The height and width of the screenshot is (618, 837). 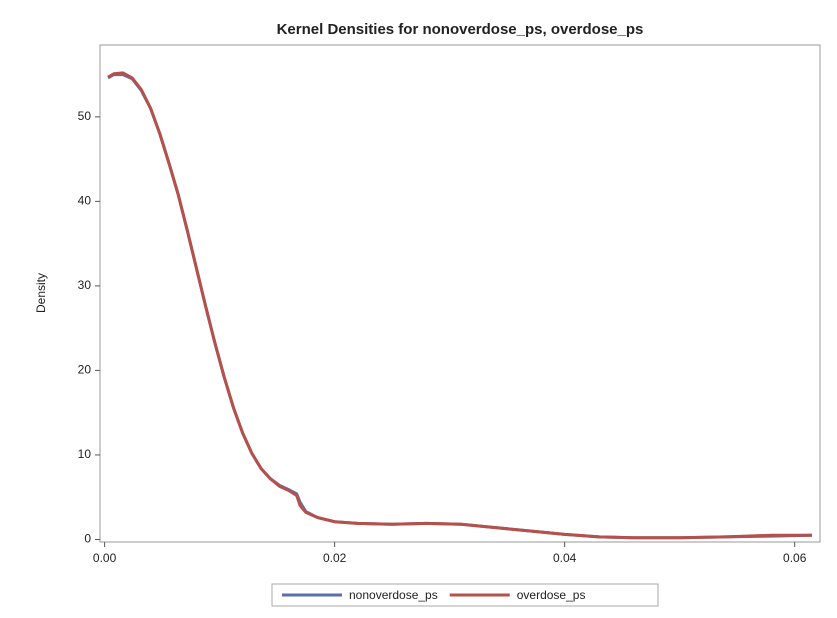 I want to click on y-tick-label: 10, so click(x=85, y=454).